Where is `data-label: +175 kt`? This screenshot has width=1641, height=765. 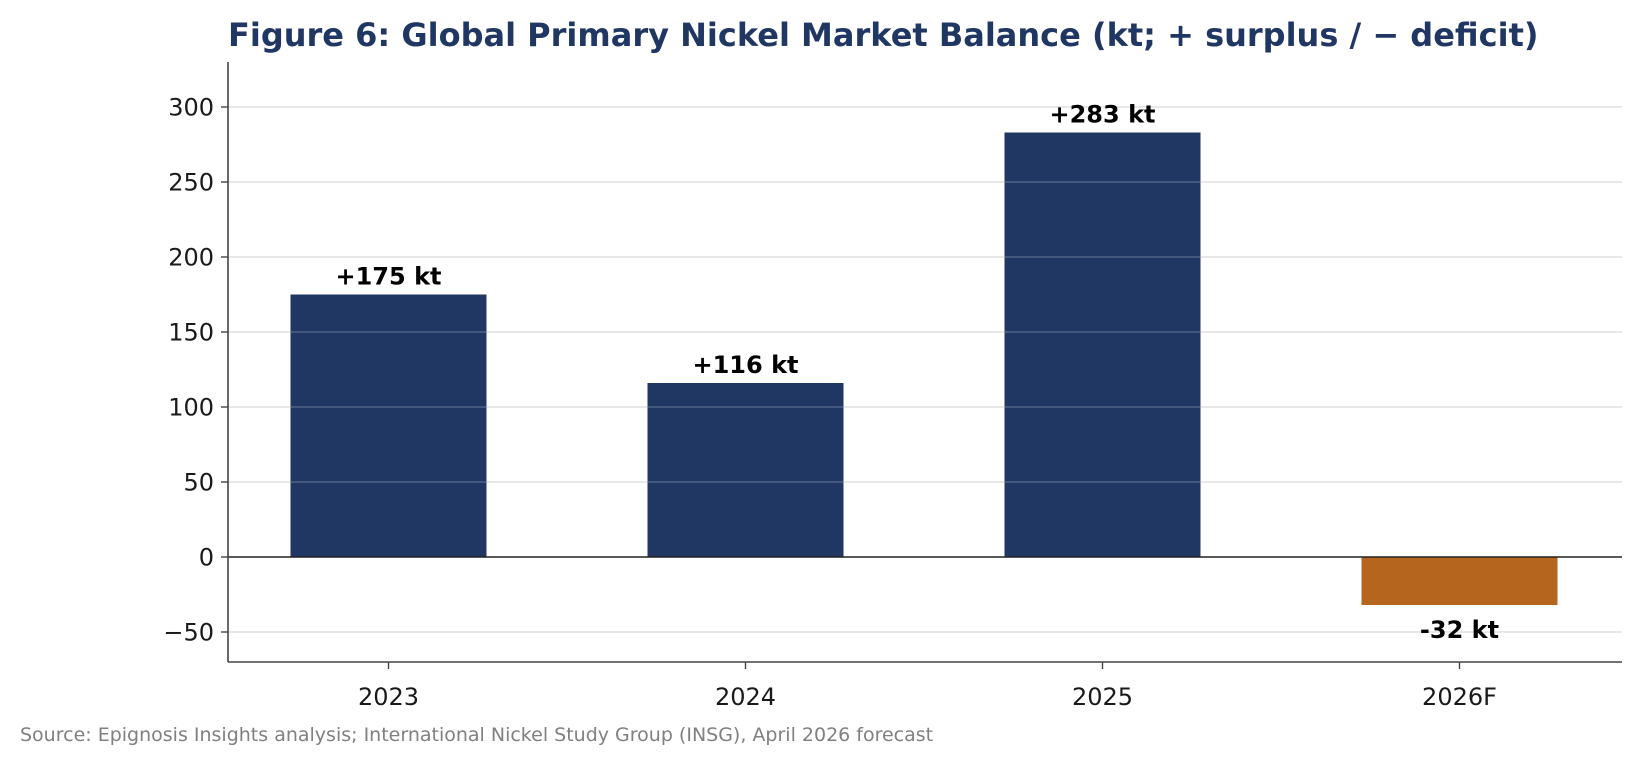 data-label: +175 kt is located at coordinates (389, 277).